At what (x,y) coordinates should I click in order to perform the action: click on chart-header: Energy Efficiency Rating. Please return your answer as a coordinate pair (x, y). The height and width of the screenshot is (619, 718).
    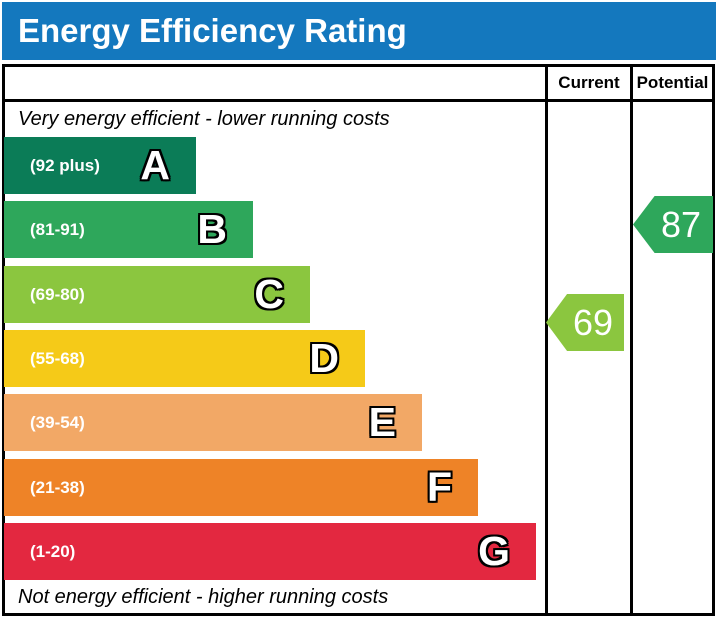
    Looking at the image, I should click on (359, 31).